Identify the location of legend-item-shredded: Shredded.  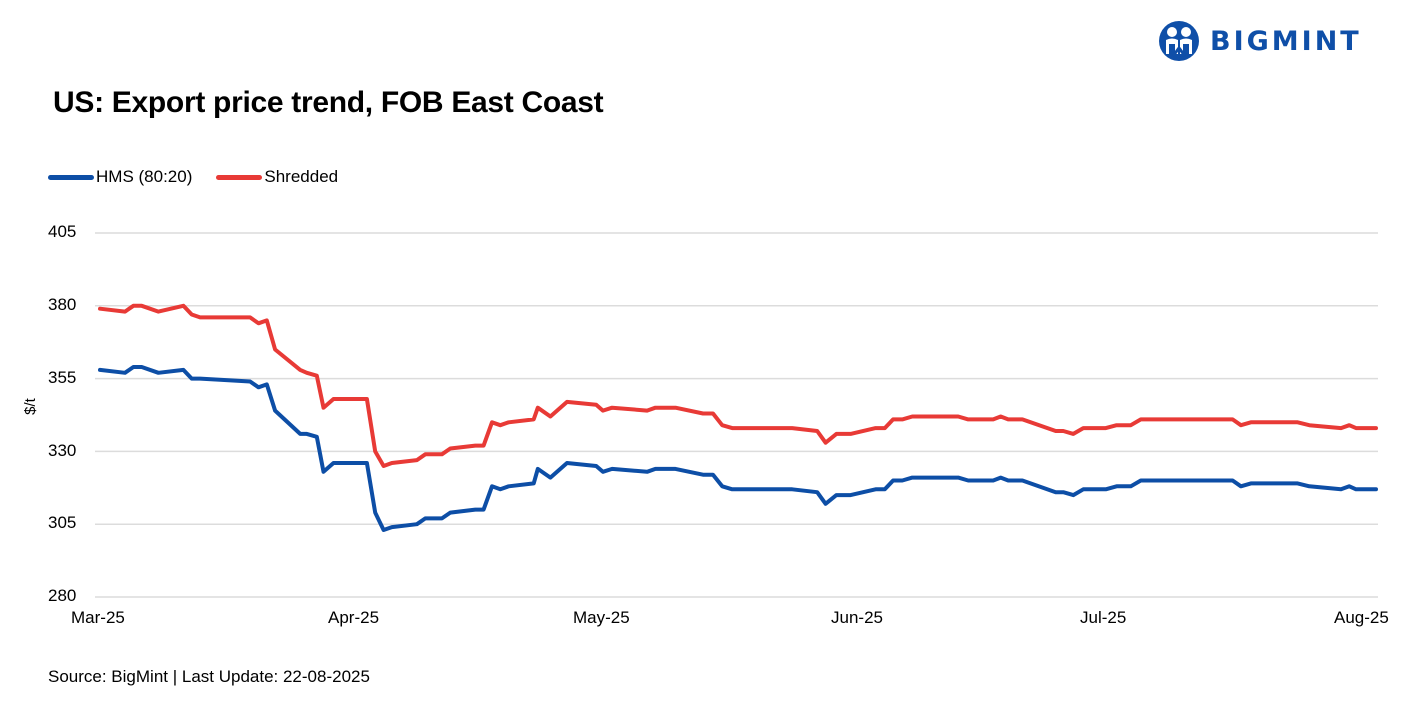
(277, 177).